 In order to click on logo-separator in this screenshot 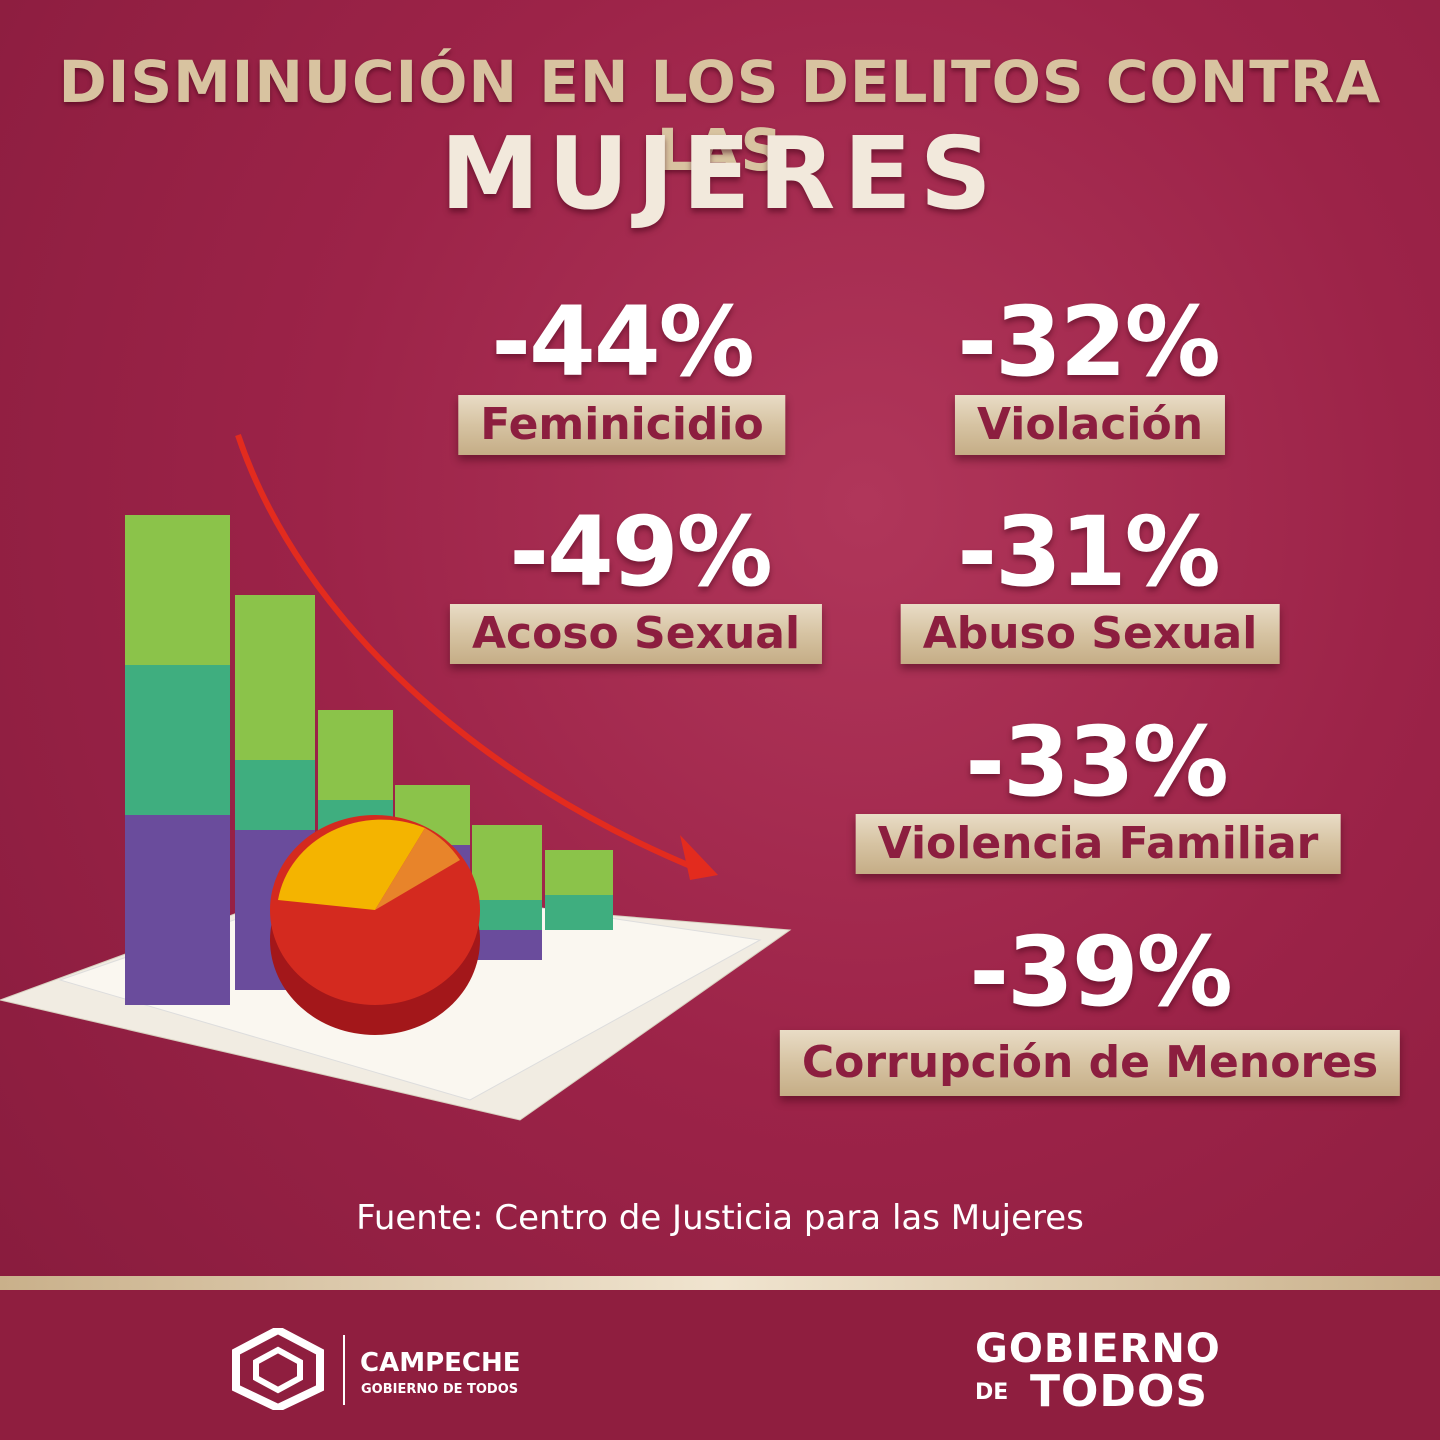, I will do `click(344, 1370)`.